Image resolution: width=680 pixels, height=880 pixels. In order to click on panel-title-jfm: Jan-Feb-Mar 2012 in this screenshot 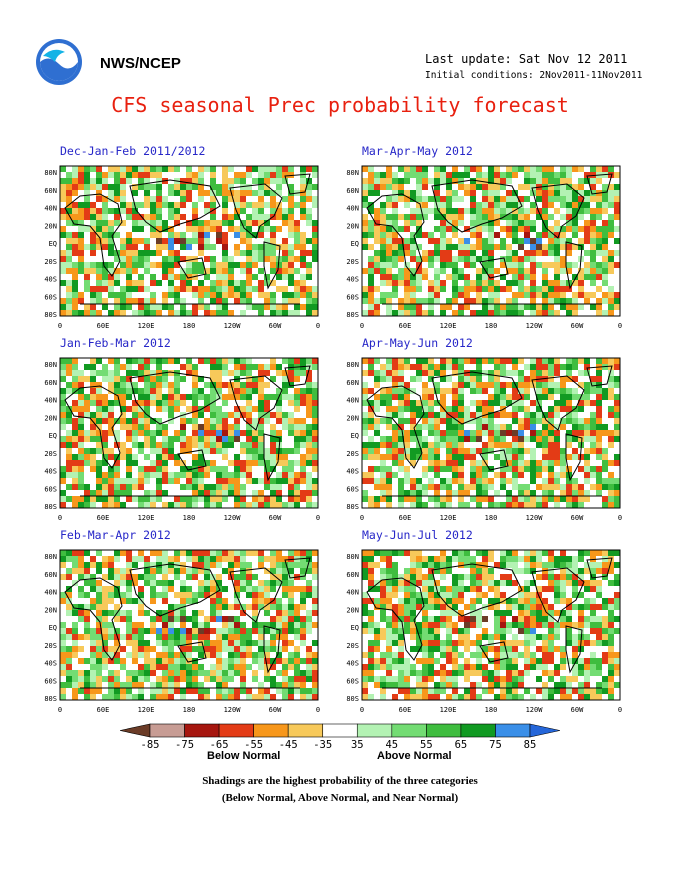, I will do `click(115, 343)`.